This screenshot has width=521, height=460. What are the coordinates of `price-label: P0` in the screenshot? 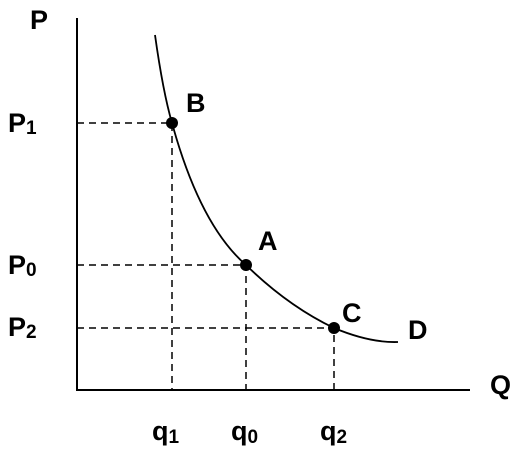 It's located at (22, 265).